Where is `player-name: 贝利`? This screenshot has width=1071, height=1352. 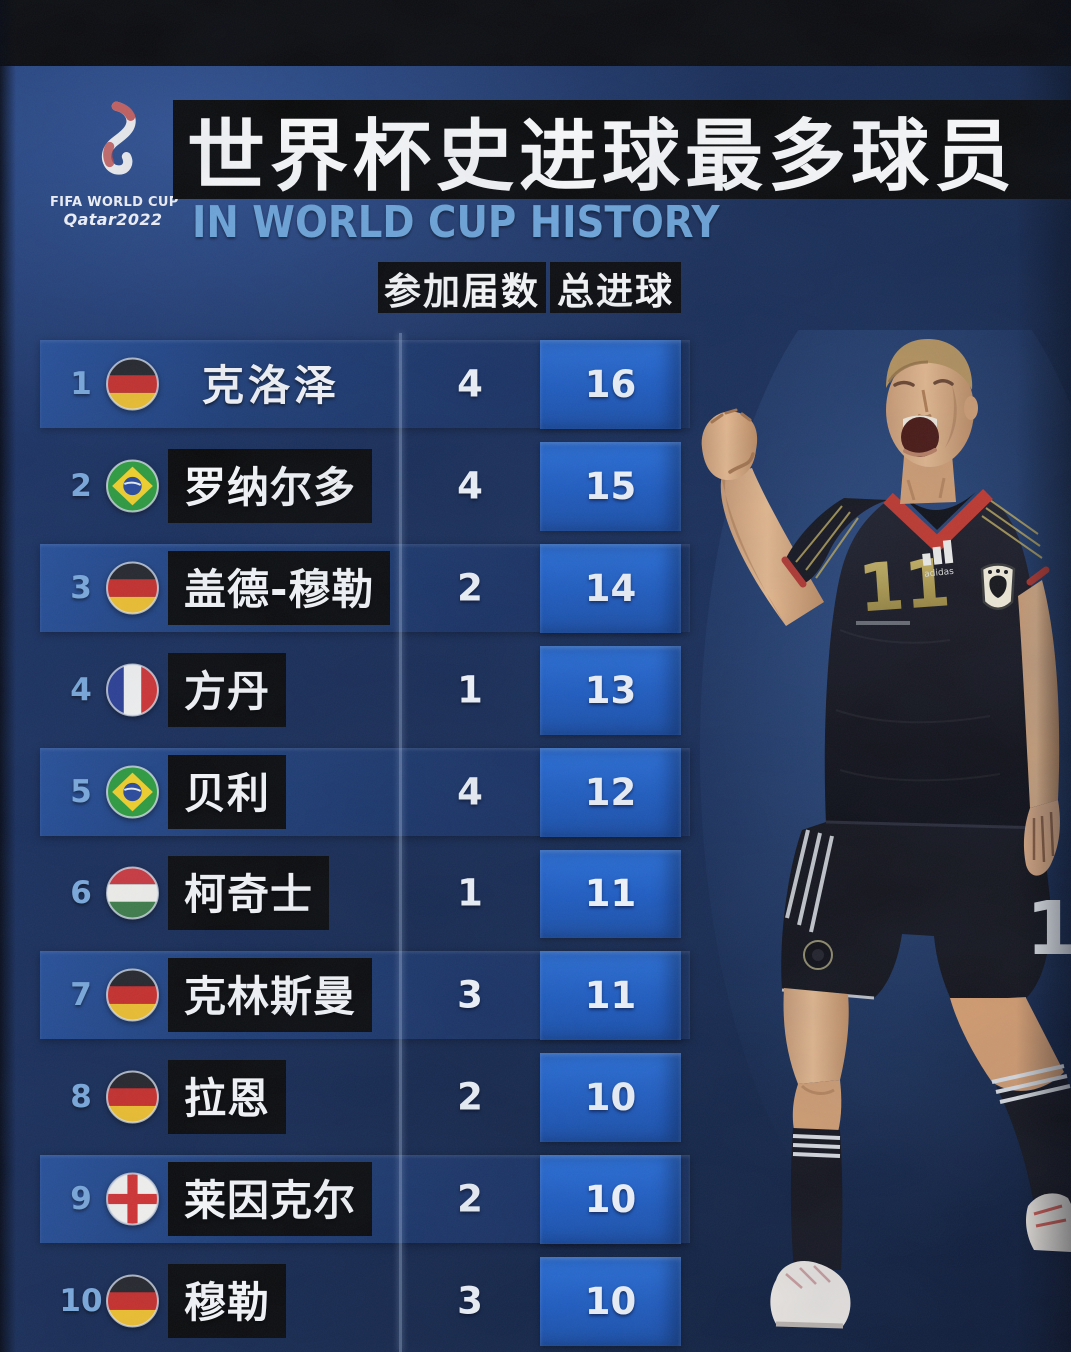 player-name: 贝利 is located at coordinates (227, 791).